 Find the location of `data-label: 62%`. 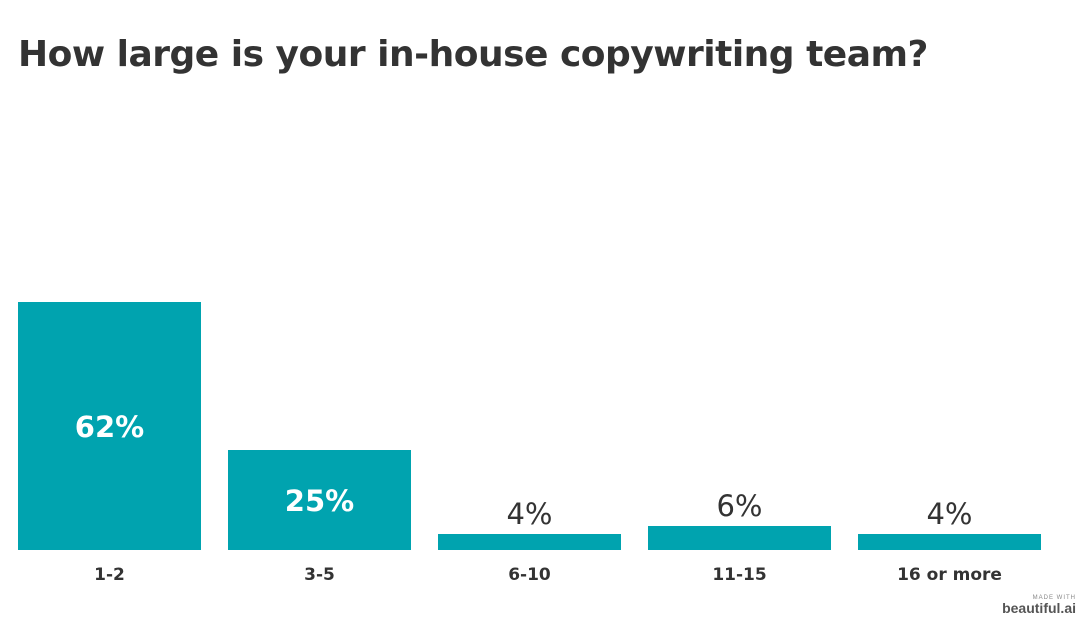

data-label: 62% is located at coordinates (109, 427).